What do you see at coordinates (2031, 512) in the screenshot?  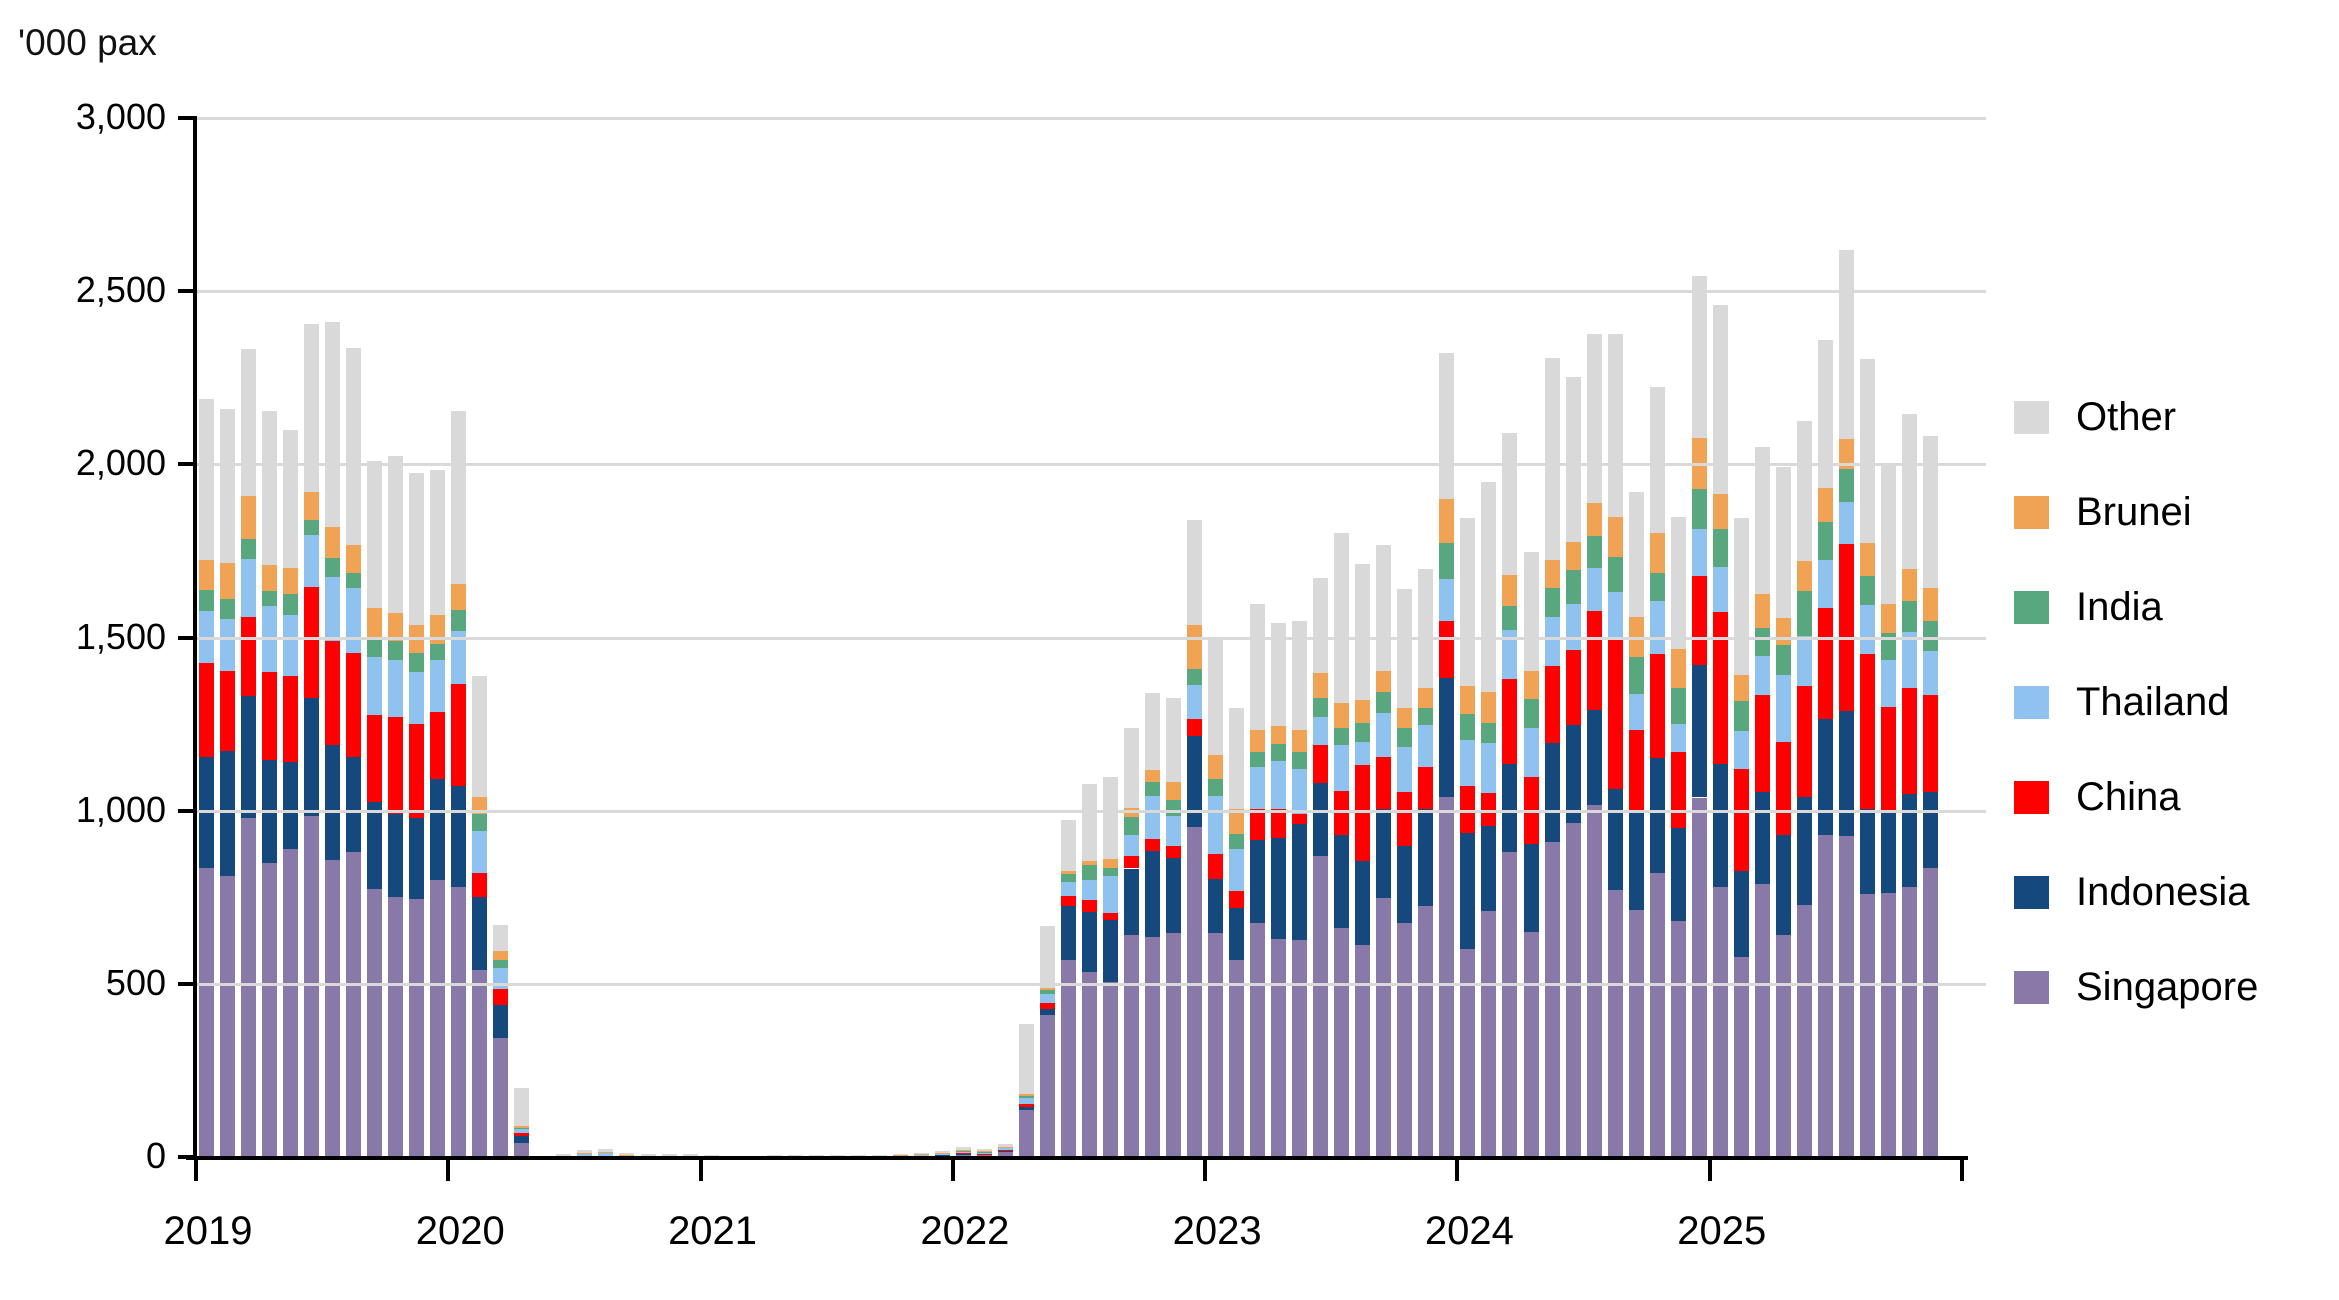 I see `legend-swatch-brunei` at bounding box center [2031, 512].